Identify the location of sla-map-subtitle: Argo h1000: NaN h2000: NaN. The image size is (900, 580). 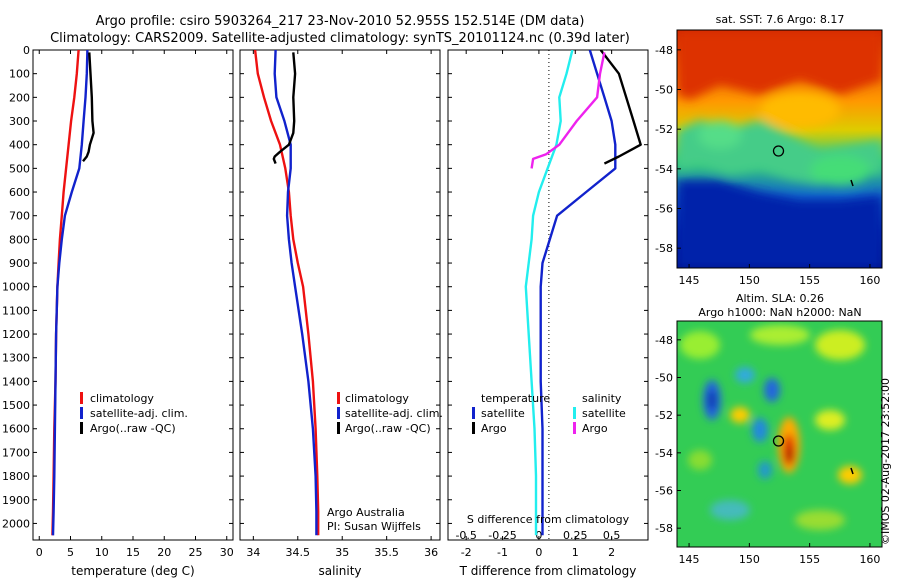
(779, 312).